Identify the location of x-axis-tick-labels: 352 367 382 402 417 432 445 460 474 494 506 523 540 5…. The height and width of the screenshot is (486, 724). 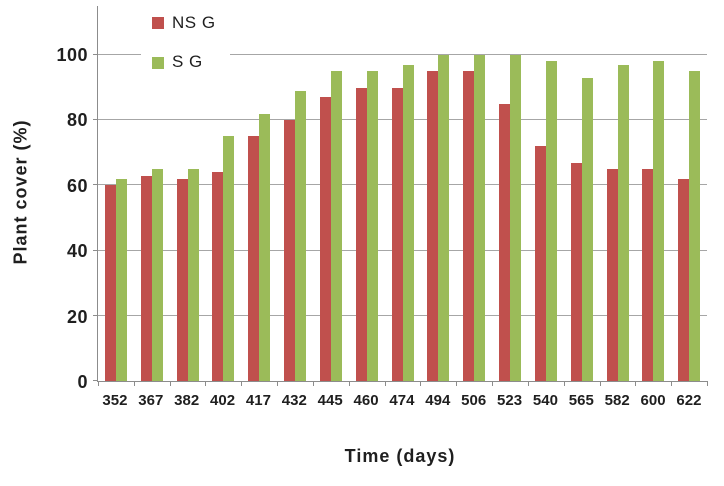
(402, 401).